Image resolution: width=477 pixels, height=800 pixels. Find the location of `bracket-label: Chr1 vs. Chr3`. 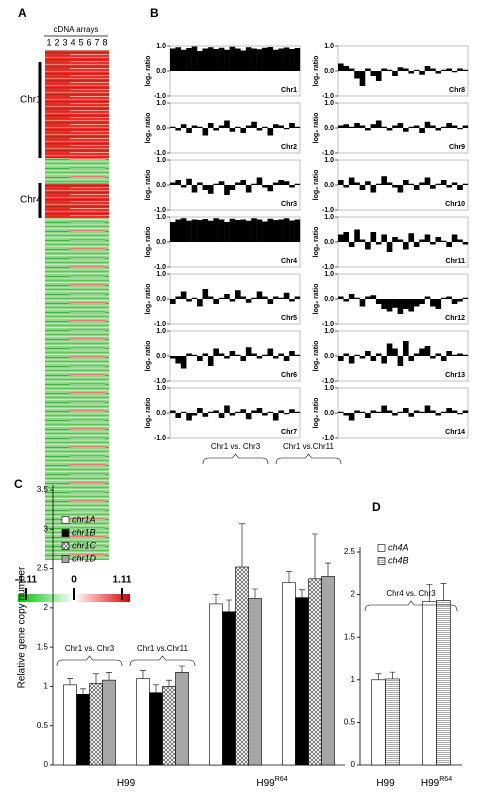

bracket-label: Chr1 vs. Chr3 is located at coordinates (90, 648).